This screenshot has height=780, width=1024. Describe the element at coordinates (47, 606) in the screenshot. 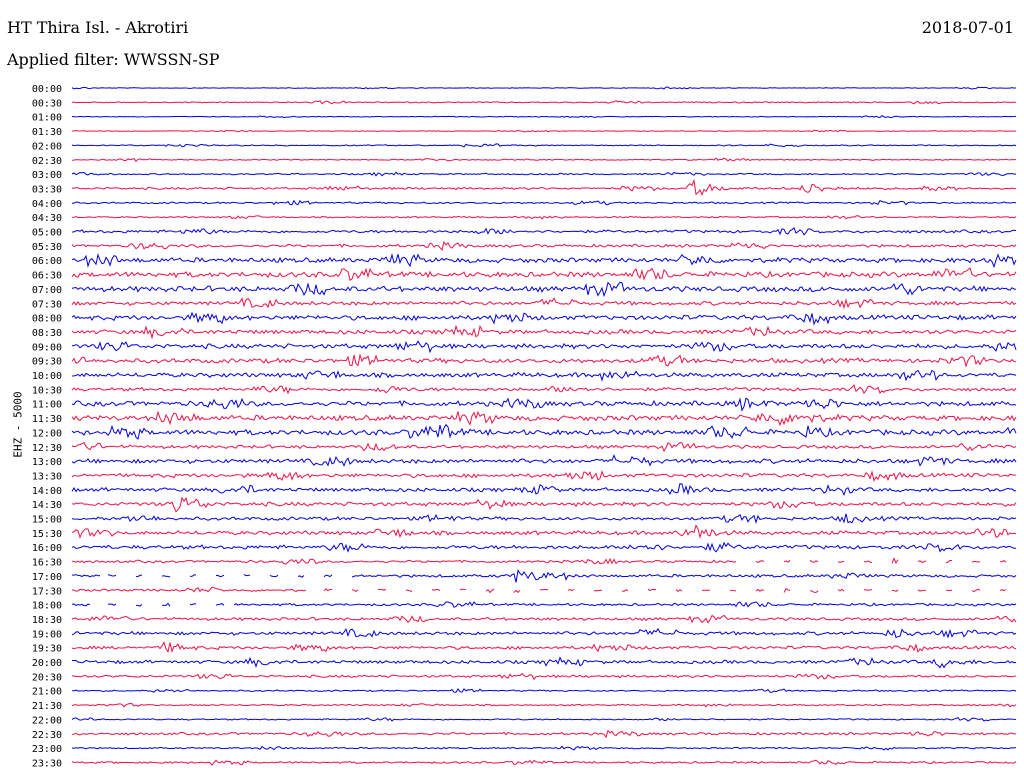

I see `row-label-1800: 18:00` at that location.